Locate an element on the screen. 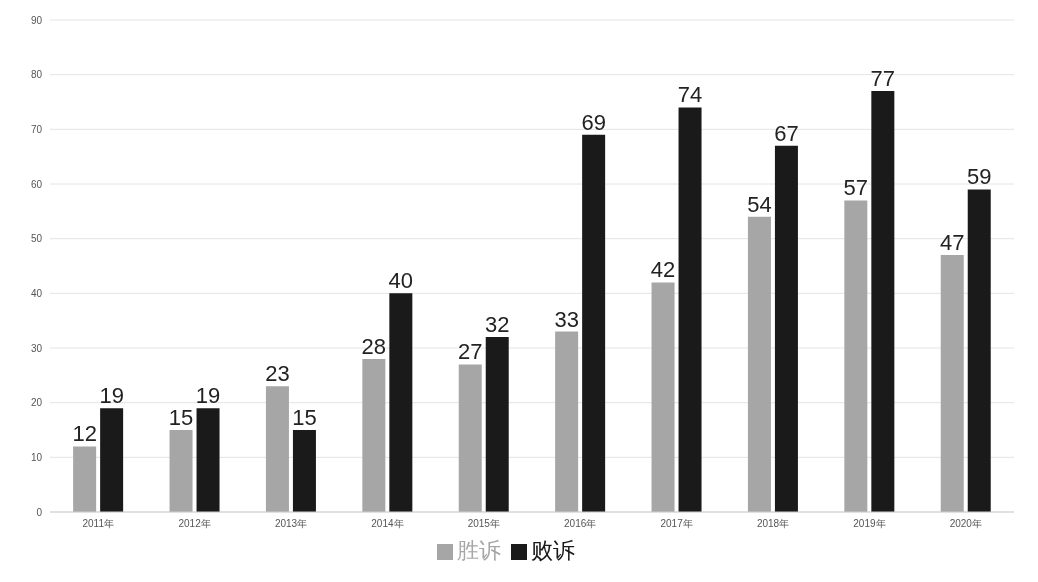 This screenshot has width=1038, height=582. x-tick-label: 2011年 is located at coordinates (98, 524).